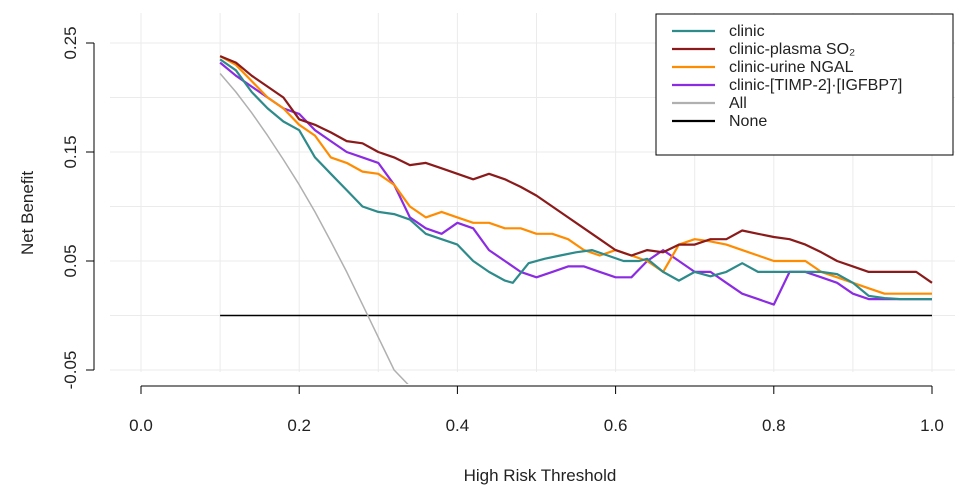 This screenshot has height=492, width=956. I want to click on legend-label: clinic-plasma SO₂, so click(792, 49).